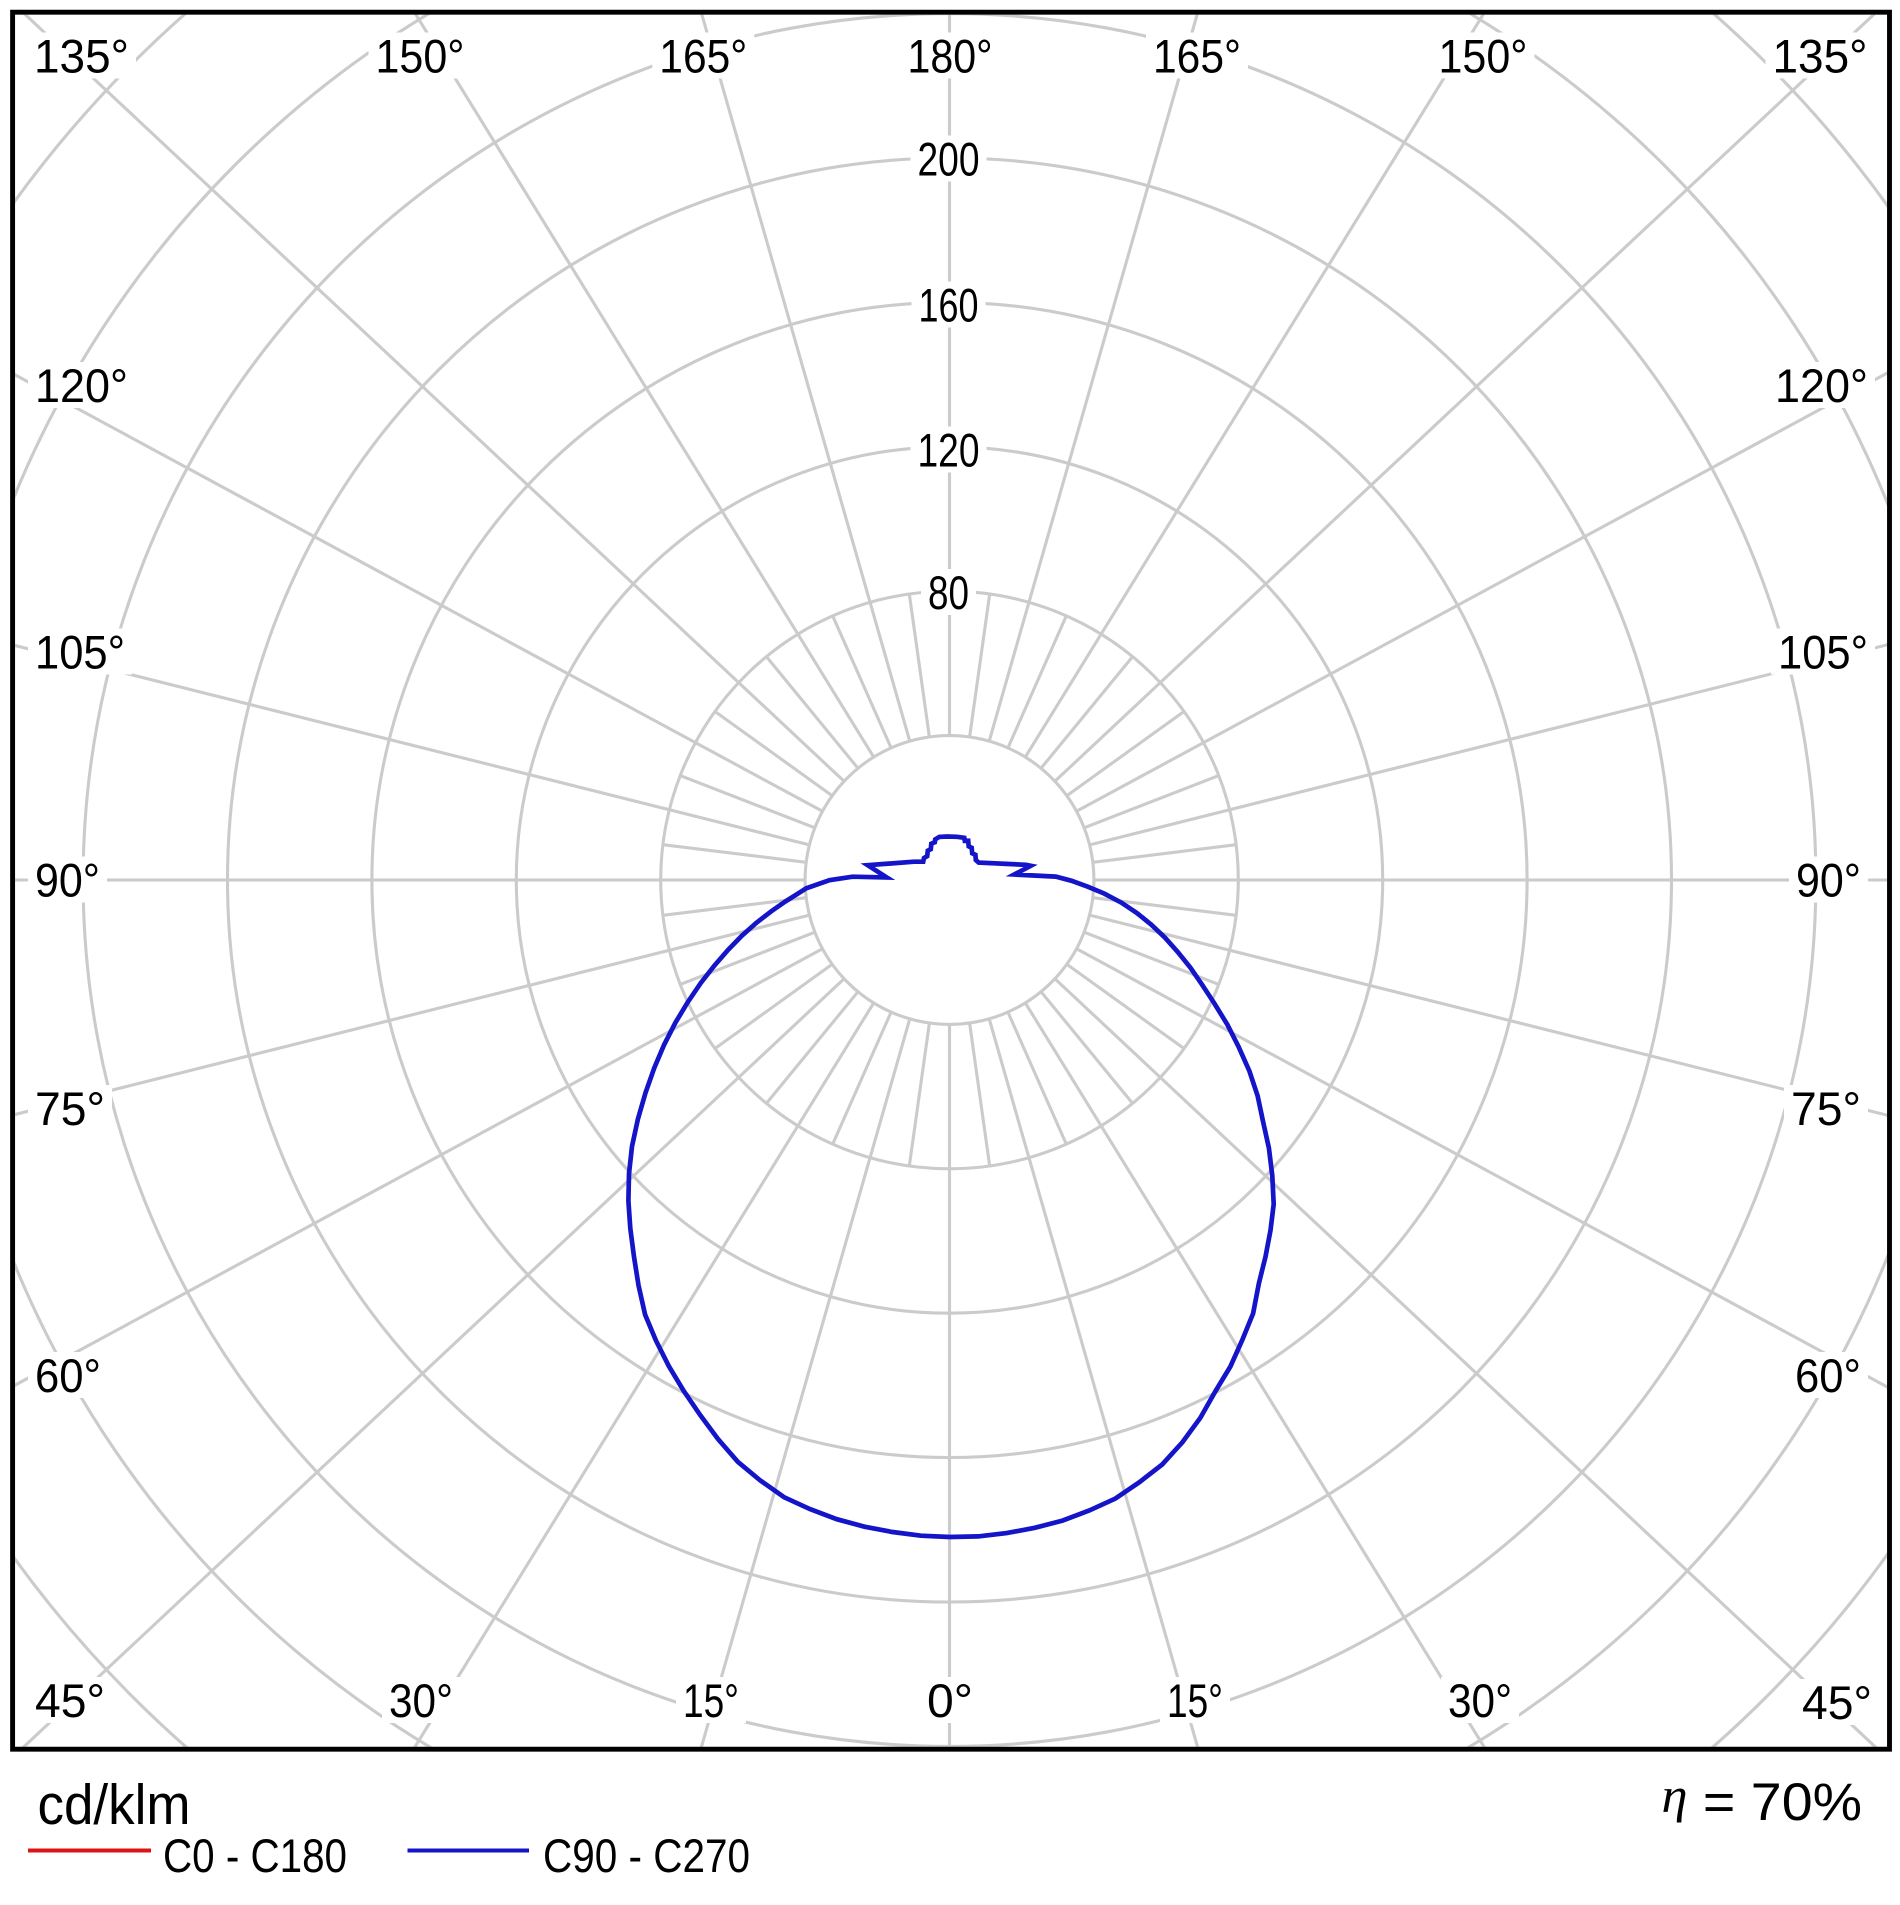 This screenshot has height=1905, width=1900. I want to click on svg-text: 80, so click(948, 593).